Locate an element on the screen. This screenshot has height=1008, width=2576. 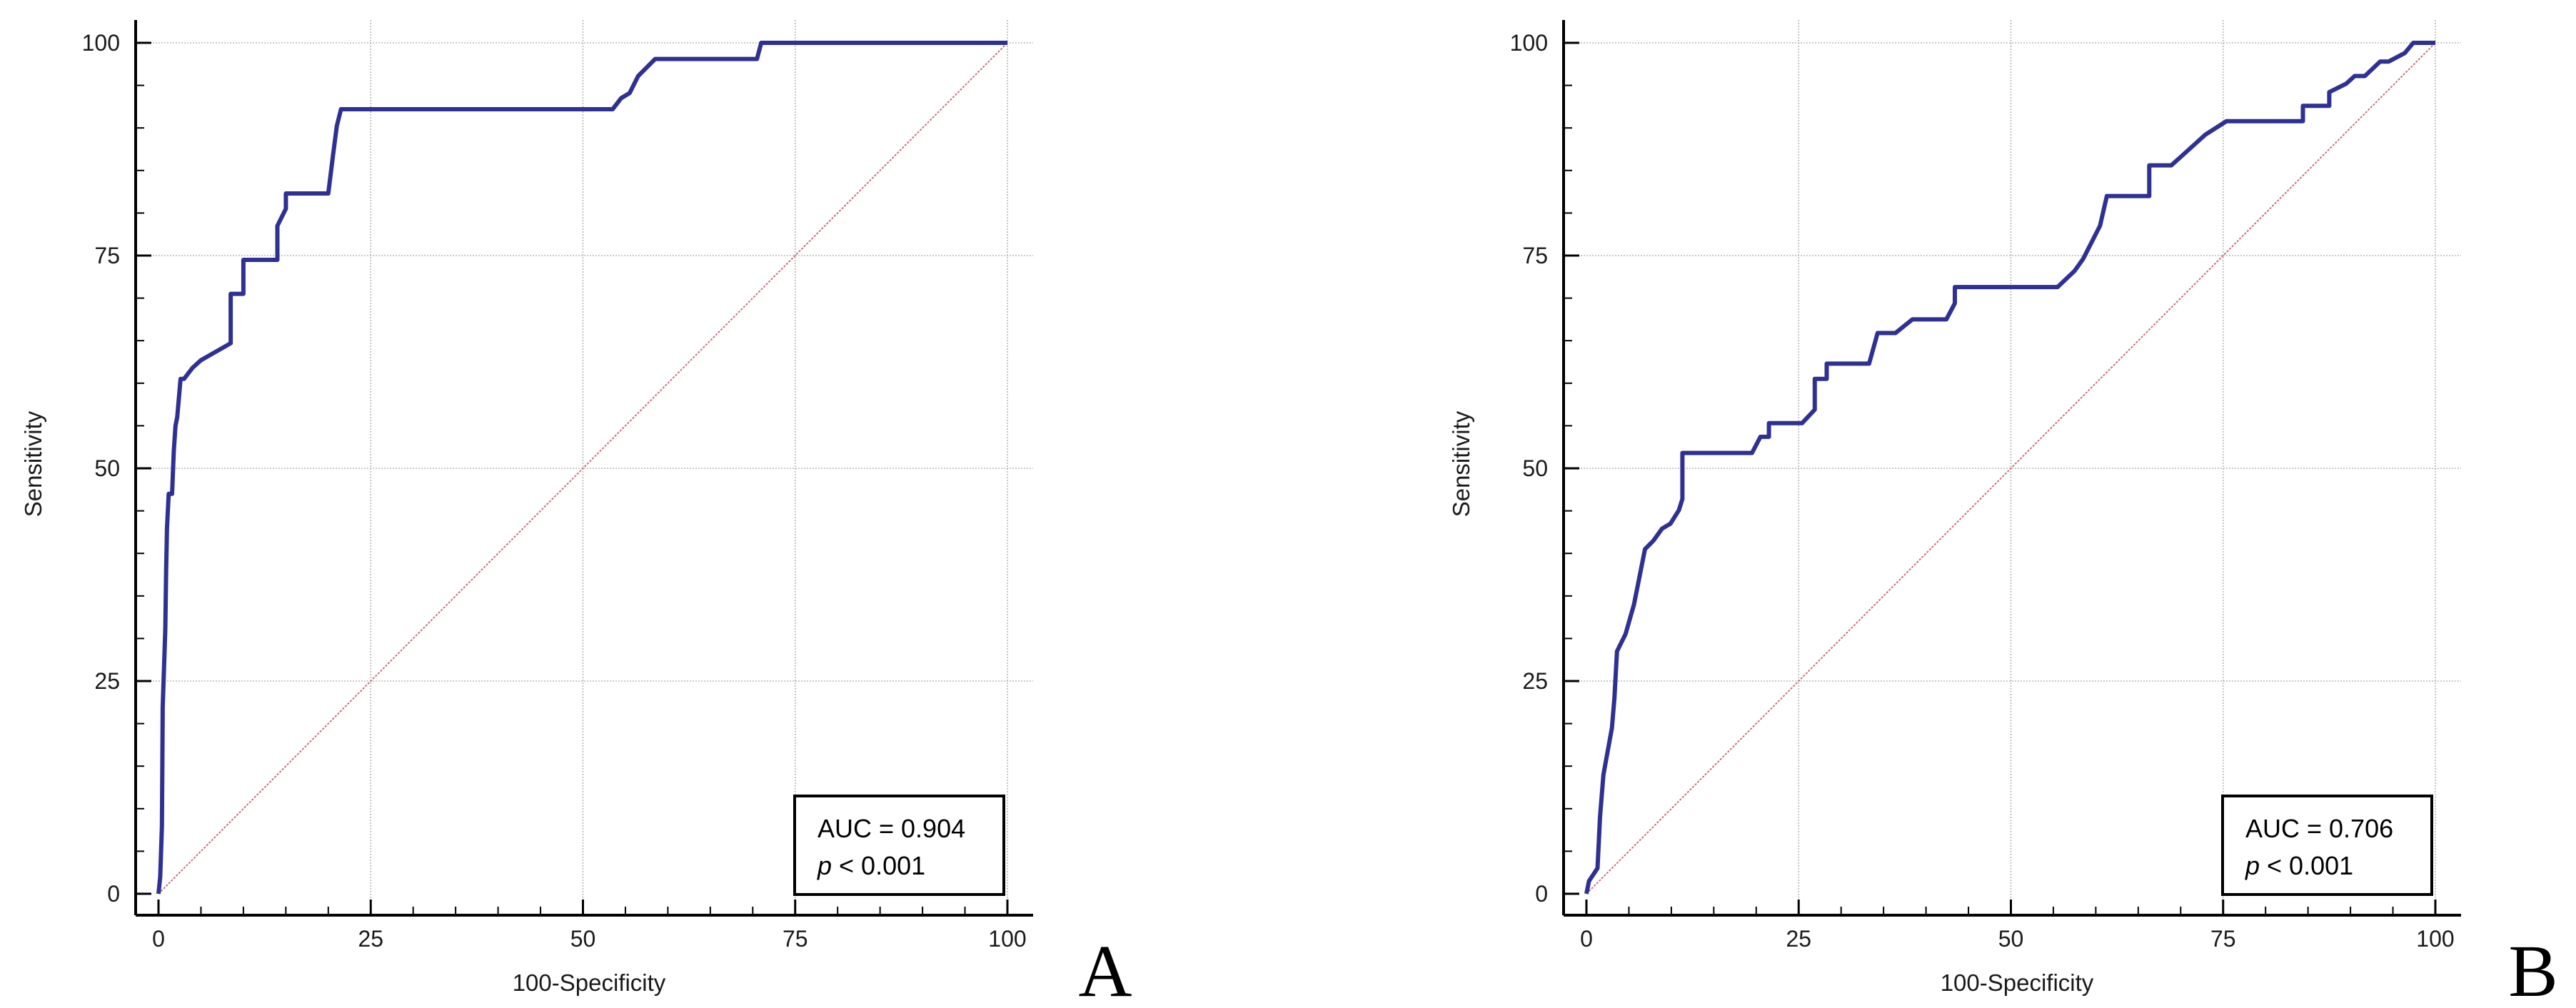
auc-value: AUC = 0.904 is located at coordinates (891, 828).